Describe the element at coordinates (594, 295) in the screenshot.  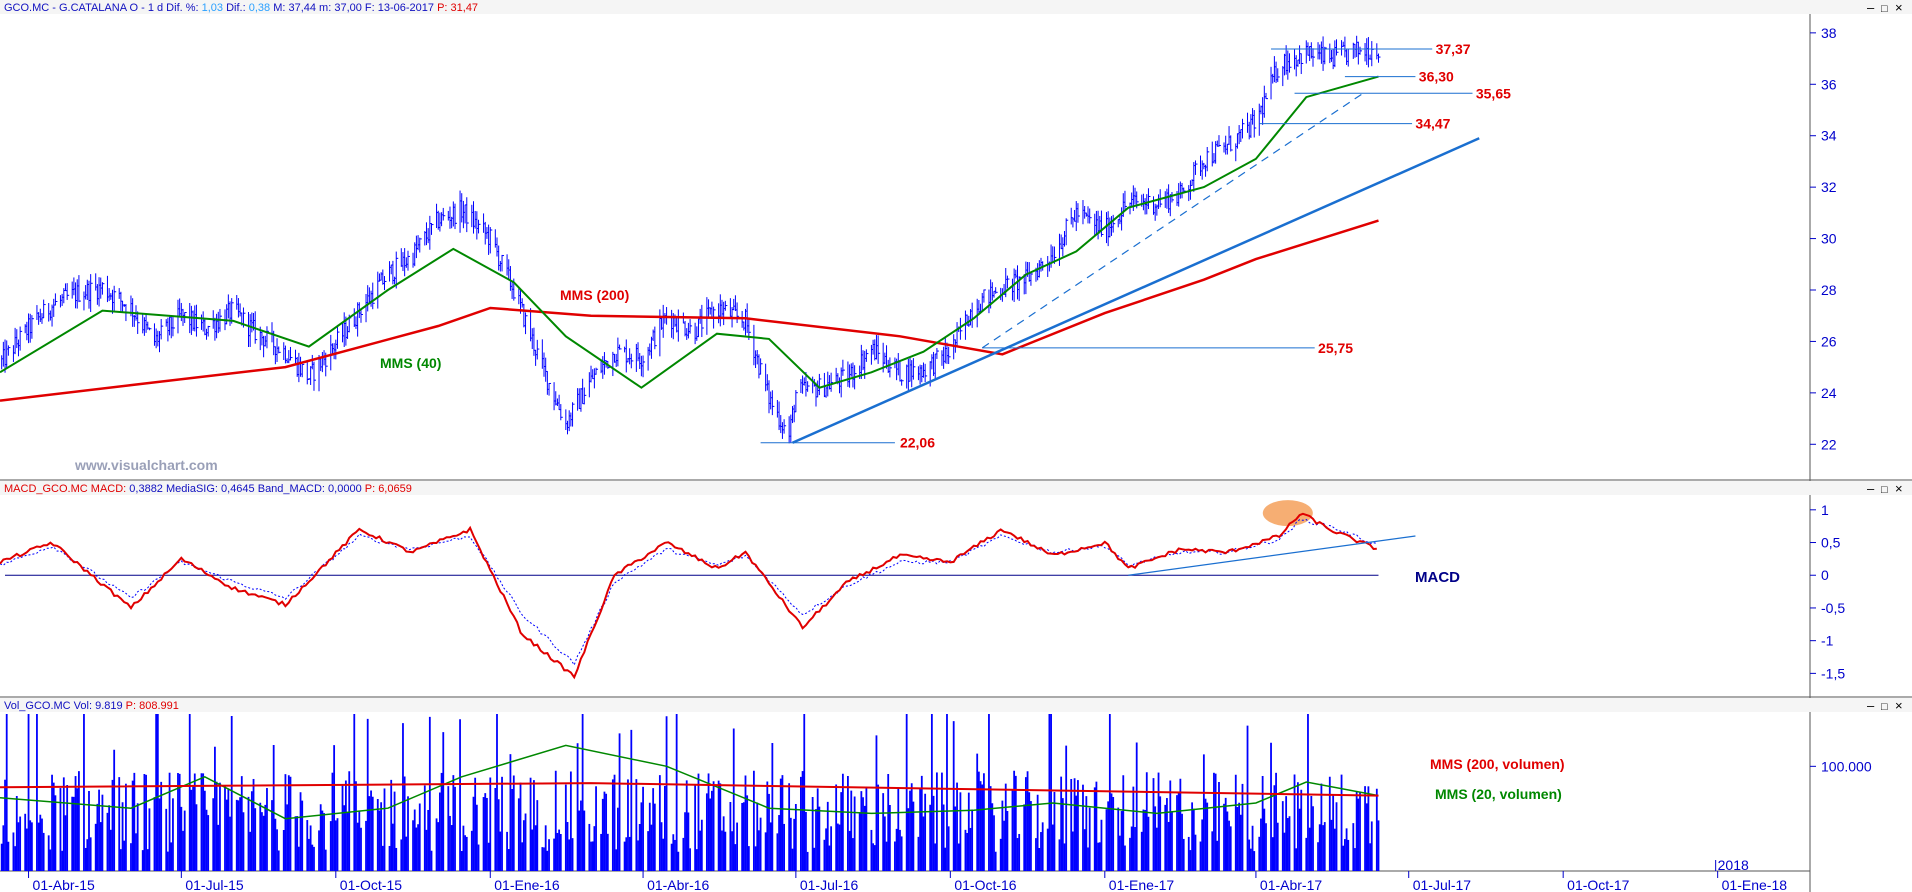
I see `mms200-label: MMS (200)` at that location.